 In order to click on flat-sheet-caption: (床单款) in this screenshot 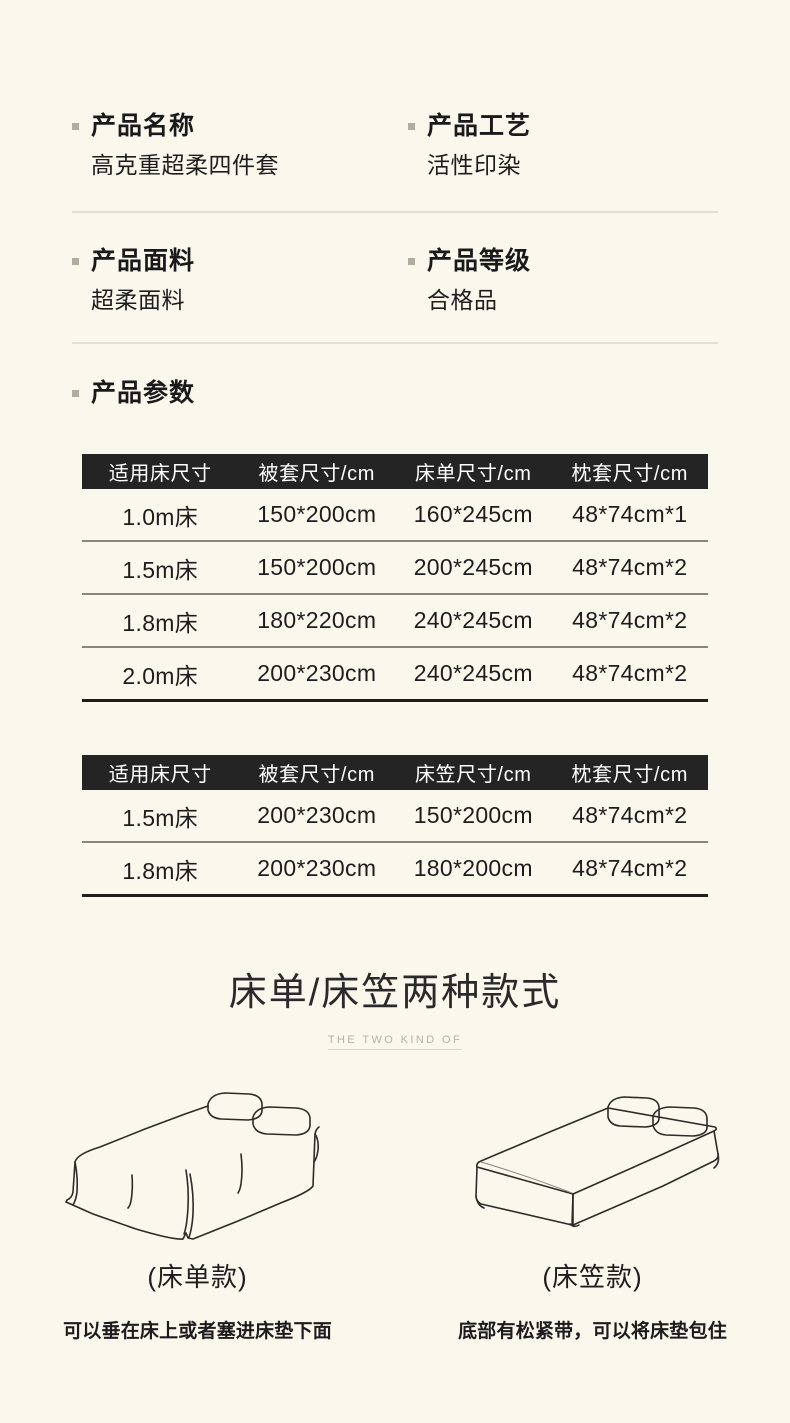, I will do `click(197, 1277)`.